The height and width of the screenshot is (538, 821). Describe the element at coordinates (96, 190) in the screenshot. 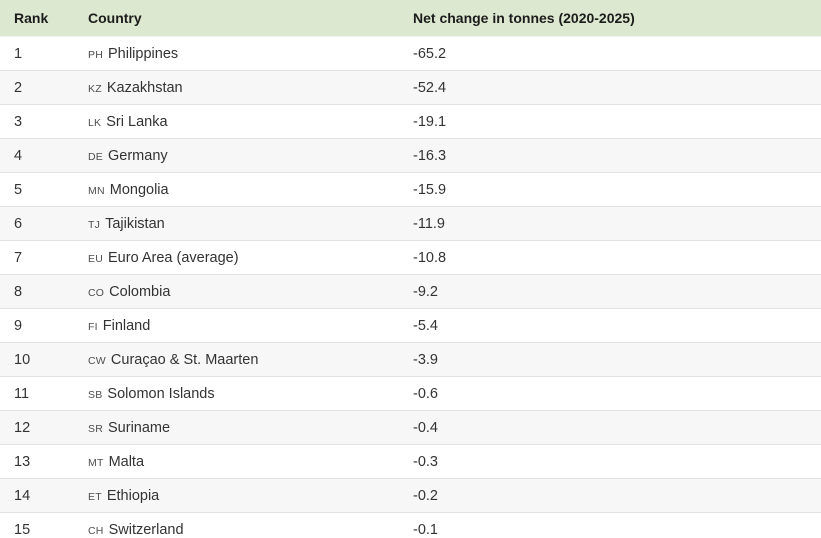

I see `country-code: MN` at that location.